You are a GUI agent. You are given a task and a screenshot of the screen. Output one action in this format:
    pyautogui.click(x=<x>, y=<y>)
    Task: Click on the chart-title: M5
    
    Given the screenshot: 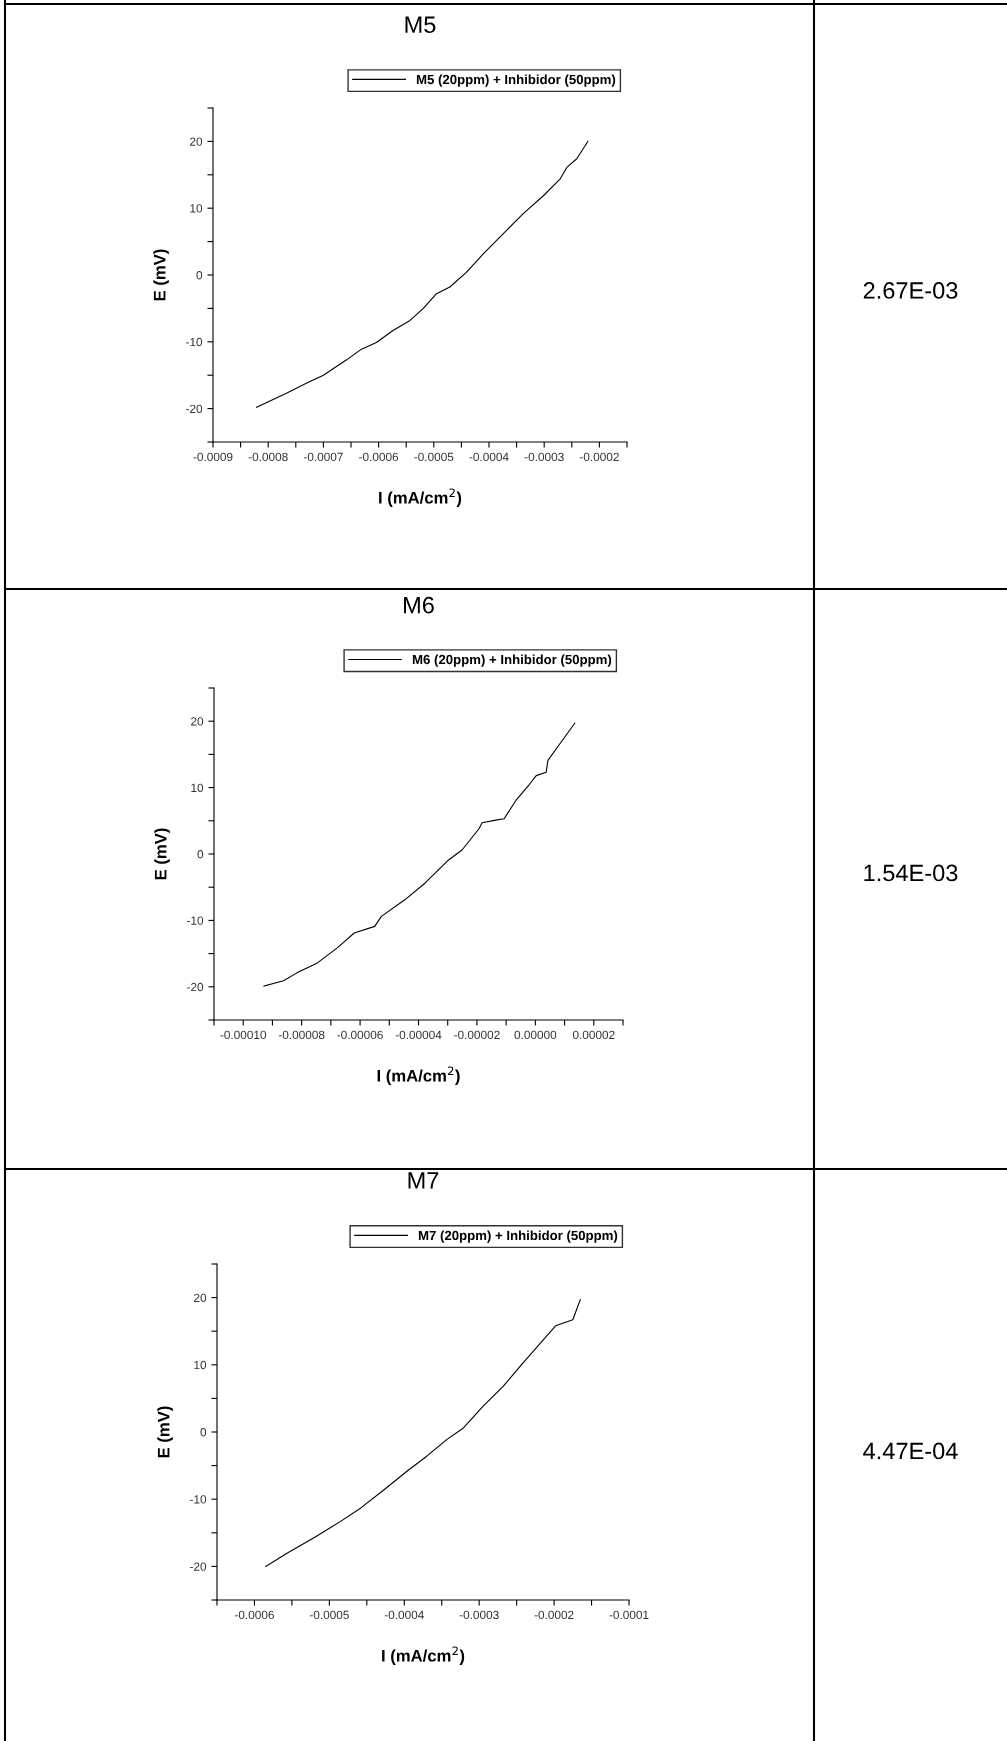 What is the action you would take?
    pyautogui.click(x=420, y=25)
    